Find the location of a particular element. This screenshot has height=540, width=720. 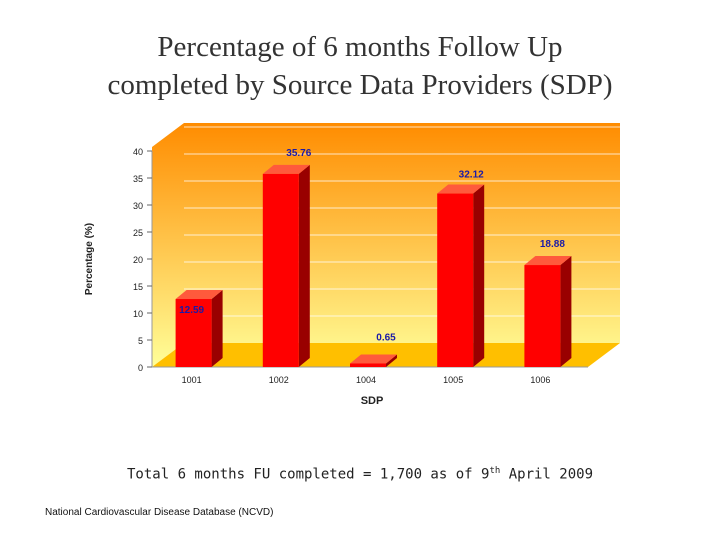

y-tick-label-15: 15 is located at coordinates (138, 287).